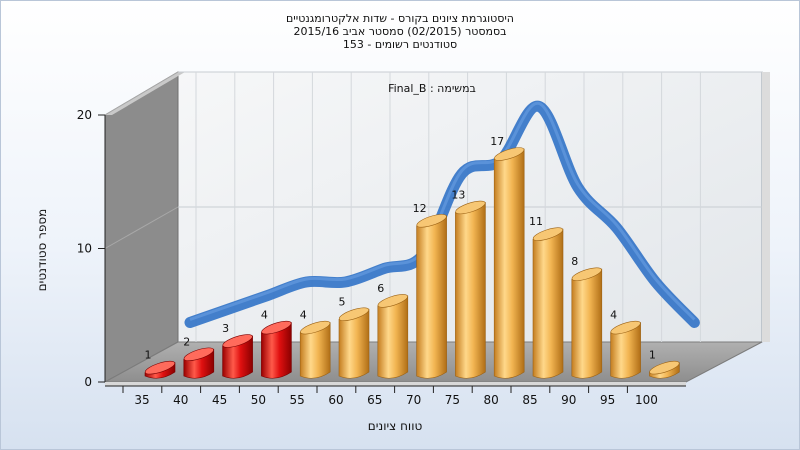 The image size is (800, 450). Describe the element at coordinates (297, 400) in the screenshot. I see `x-tick-label-55: 55` at that location.